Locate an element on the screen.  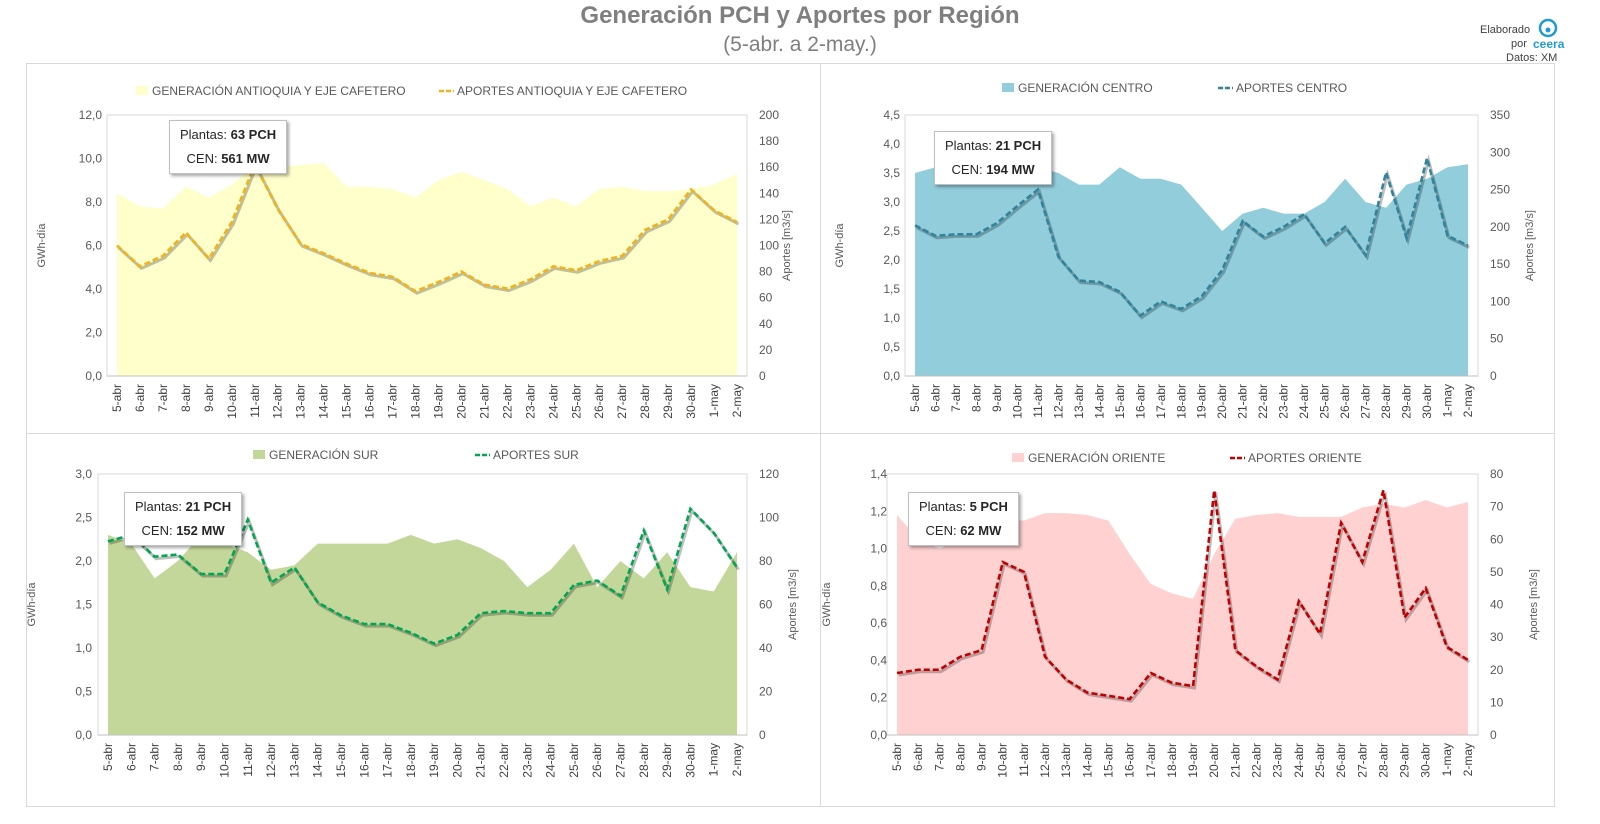
y2-axis-title: Aportes [m3/s] is located at coordinates (1530, 245).